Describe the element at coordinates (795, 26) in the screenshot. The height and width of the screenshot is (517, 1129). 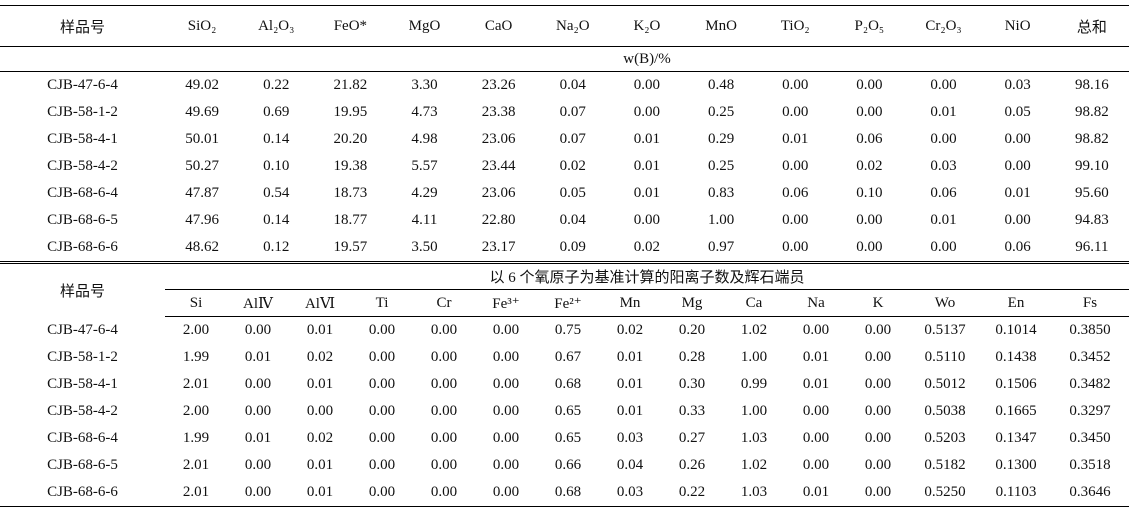
I see `header-cell: TiO₂` at that location.